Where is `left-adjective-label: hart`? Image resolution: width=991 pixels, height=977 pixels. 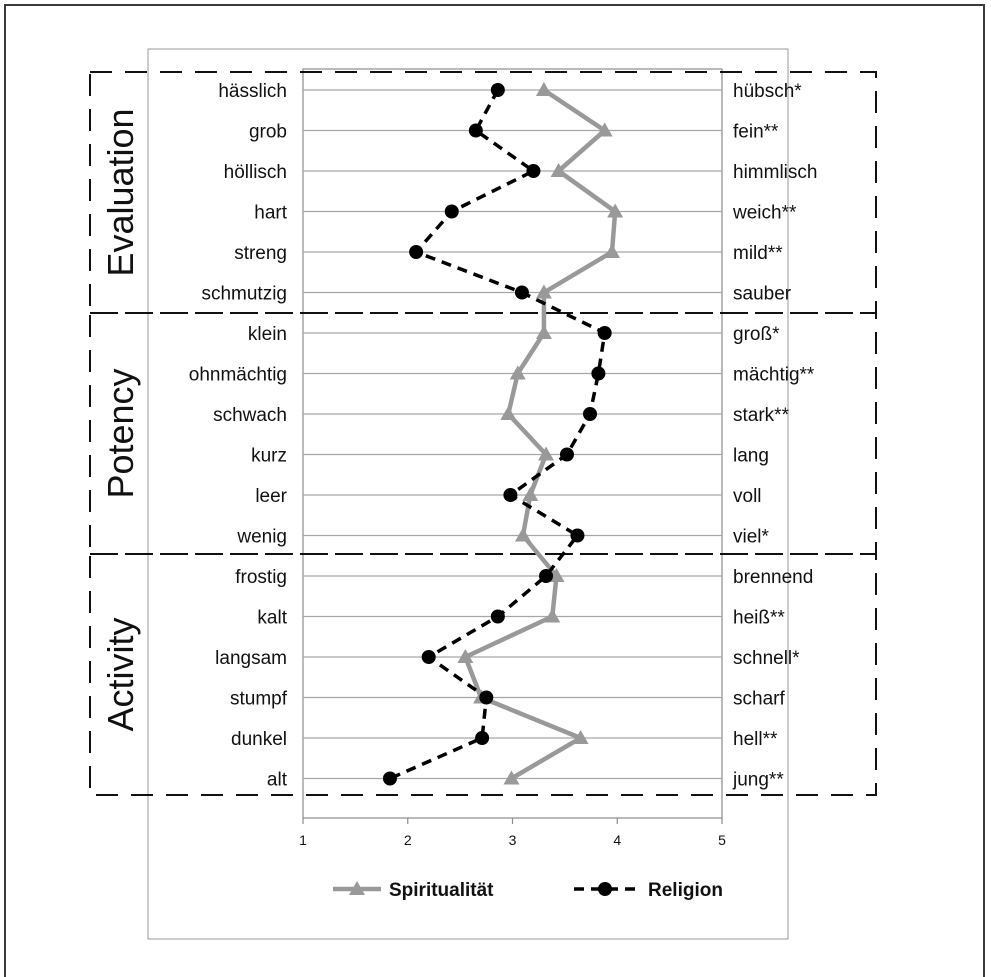 left-adjective-label: hart is located at coordinates (270, 213).